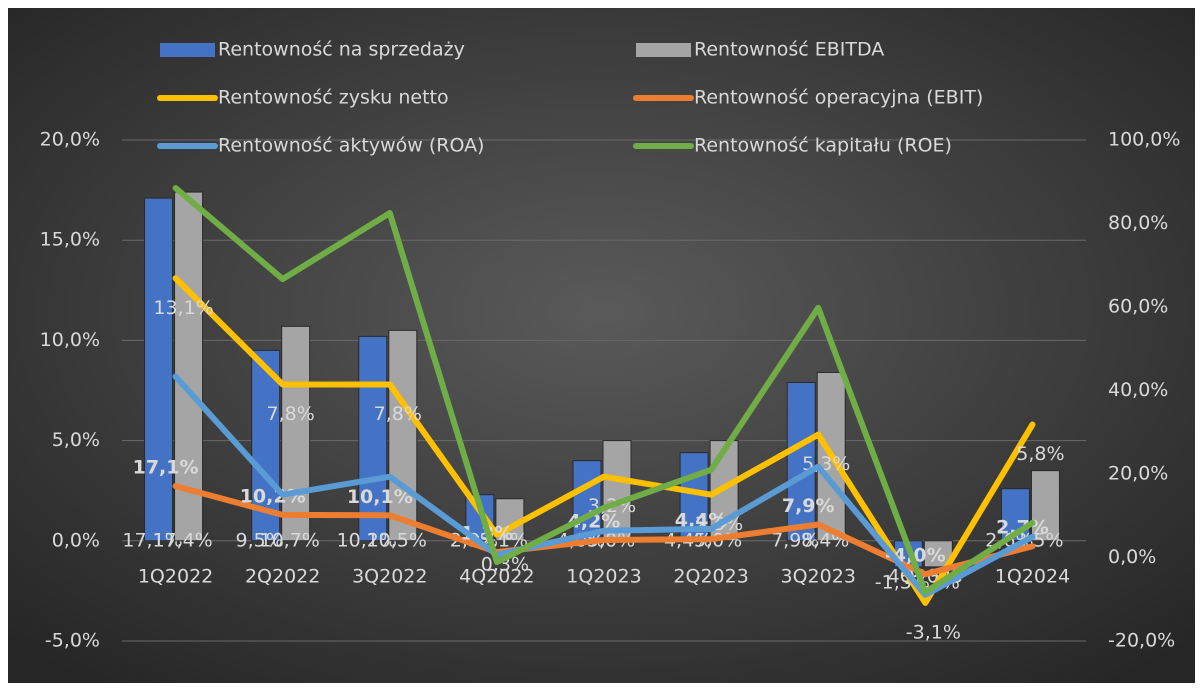  I want to click on y-tick-label: -5,0%, so click(72, 641).